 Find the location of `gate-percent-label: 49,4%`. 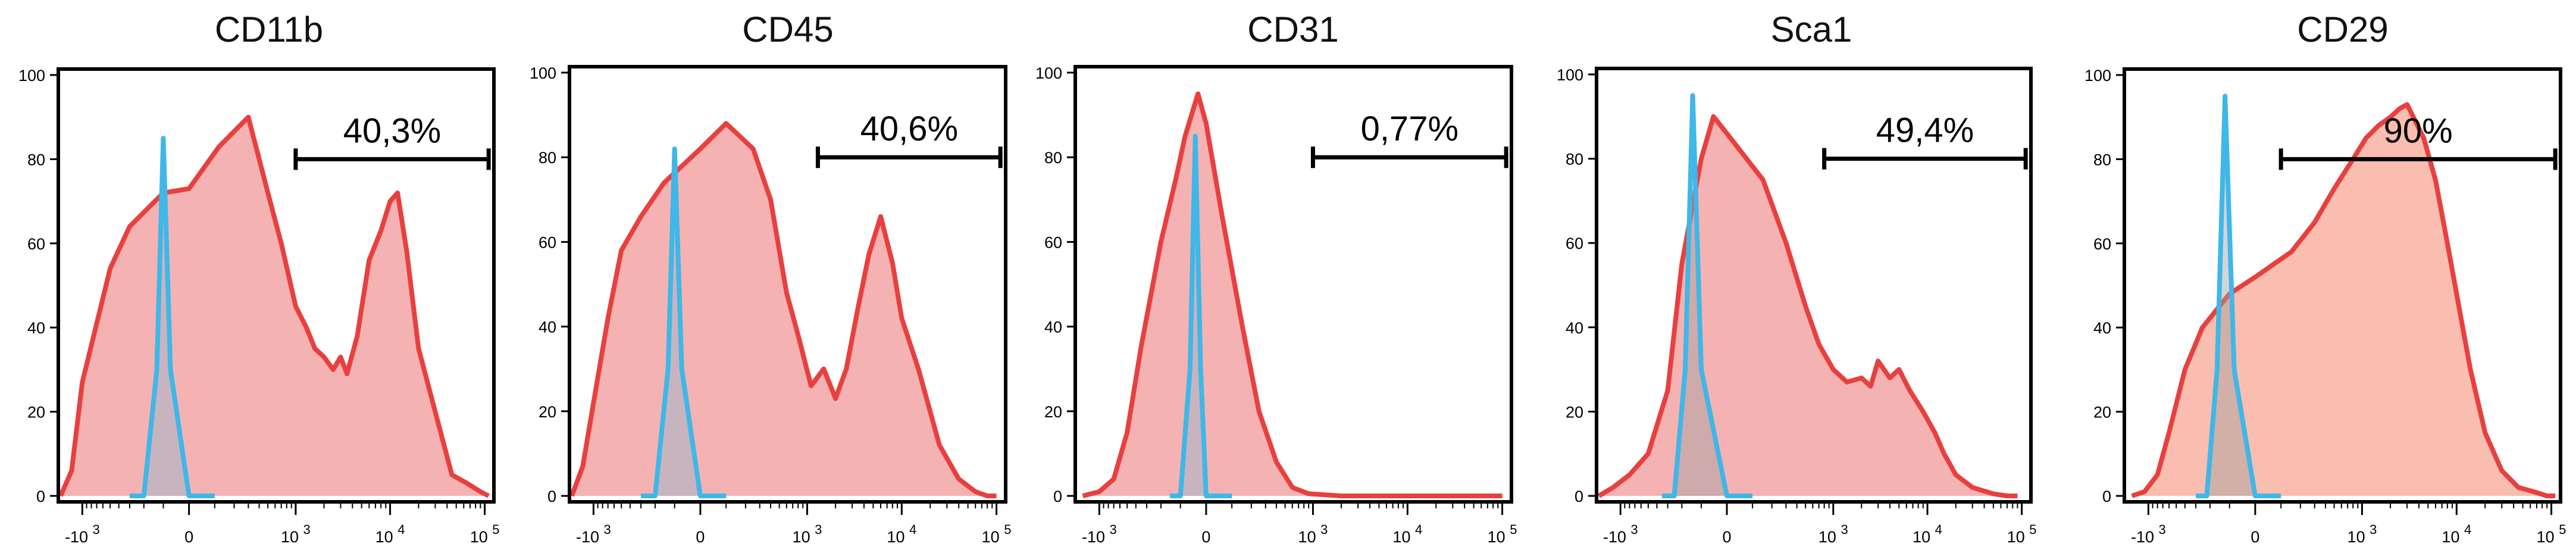

gate-percent-label: 49,4% is located at coordinates (1925, 130).